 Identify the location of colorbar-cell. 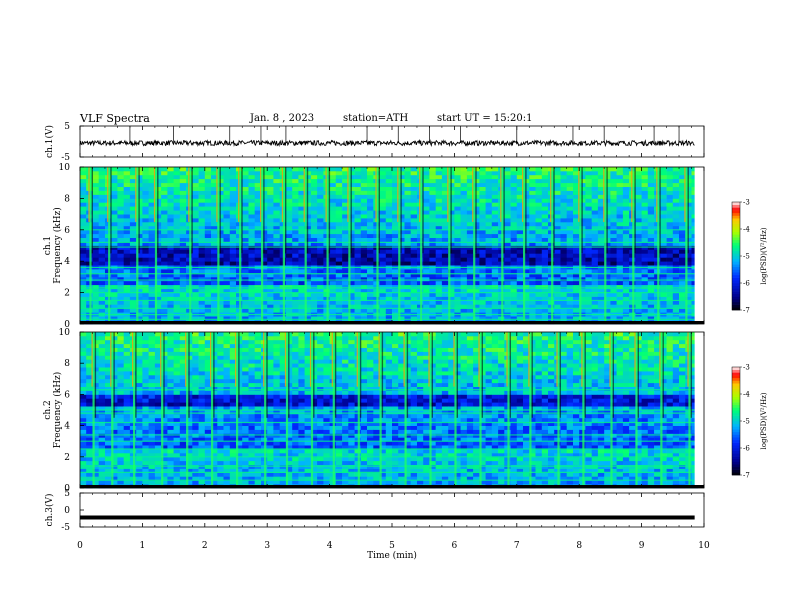
(736, 247).